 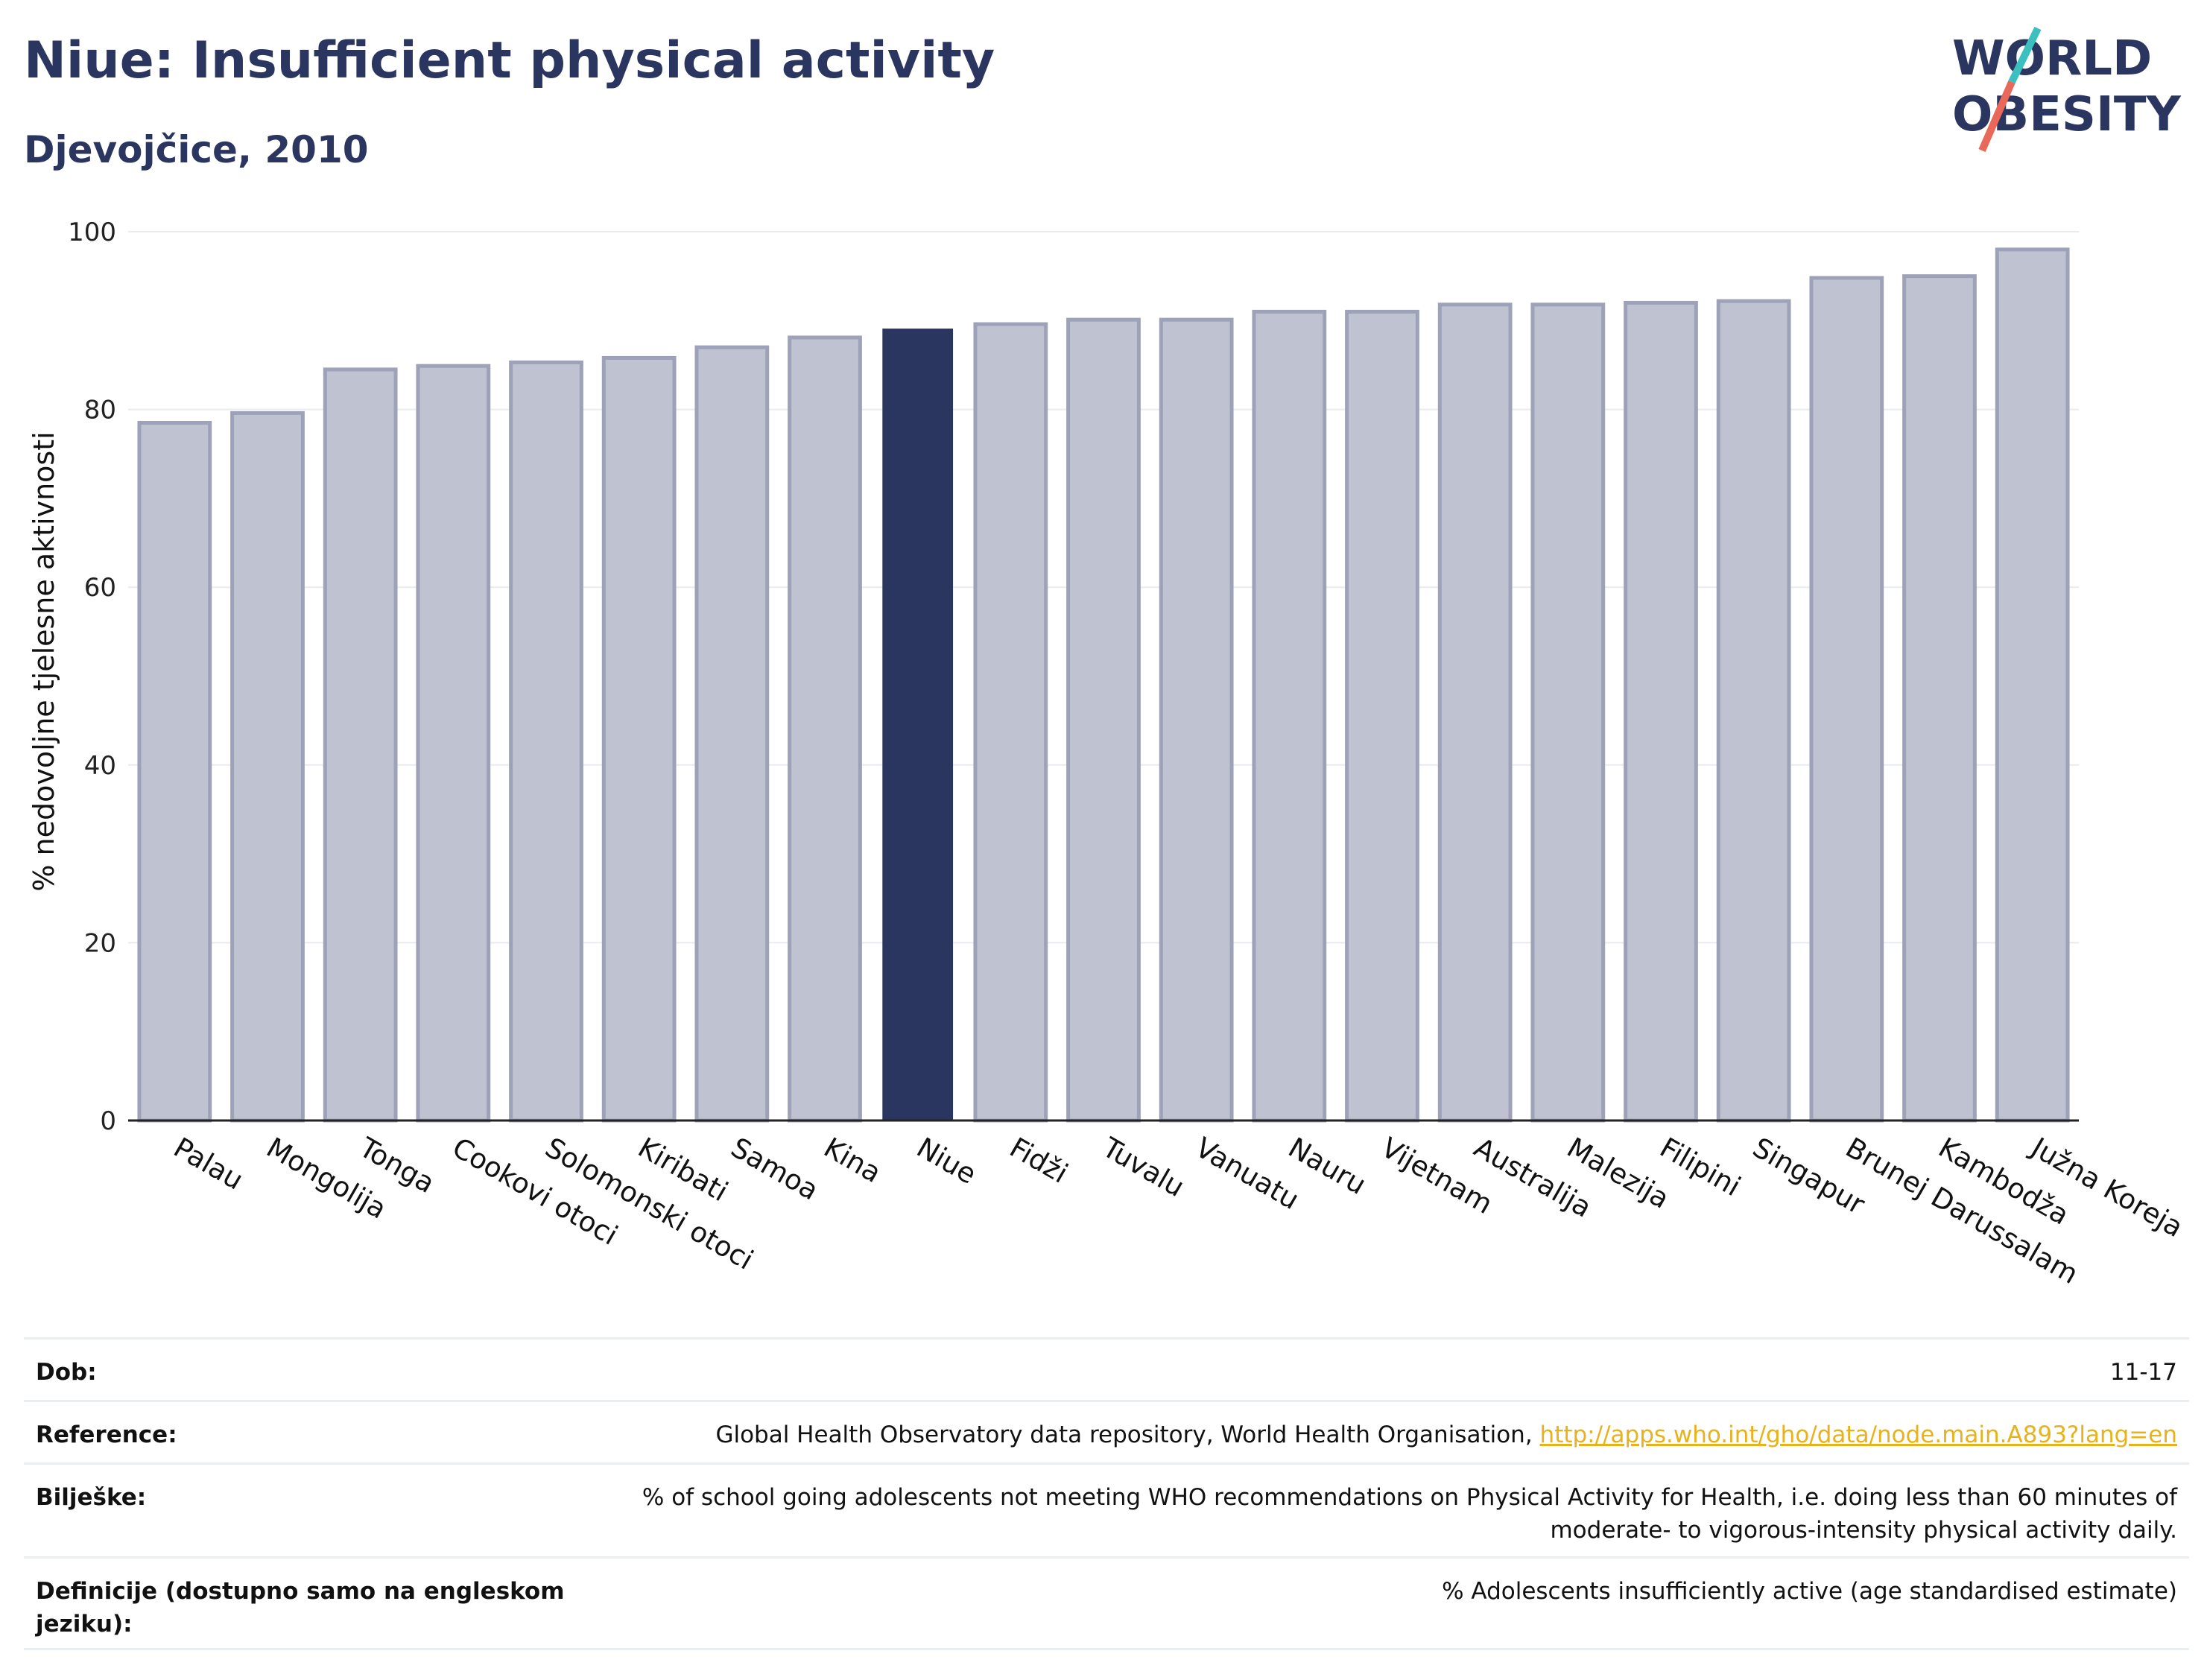 I want to click on bar-malezija, so click(x=1568, y=712).